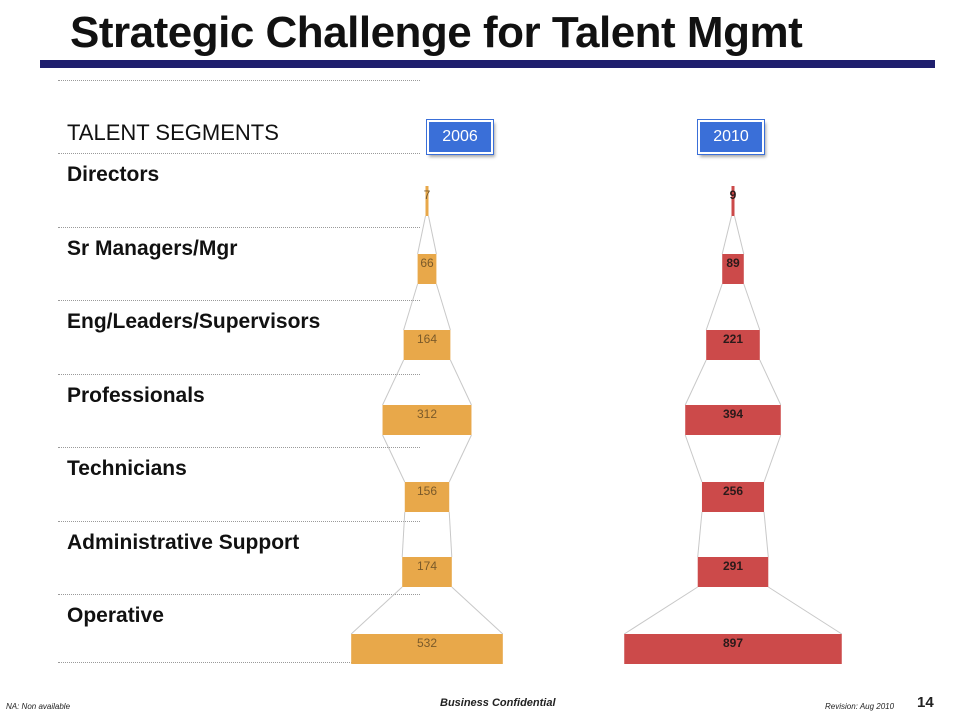 This screenshot has height=720, width=960. I want to click on funnel-connector-2010-4-right, so click(772, 458).